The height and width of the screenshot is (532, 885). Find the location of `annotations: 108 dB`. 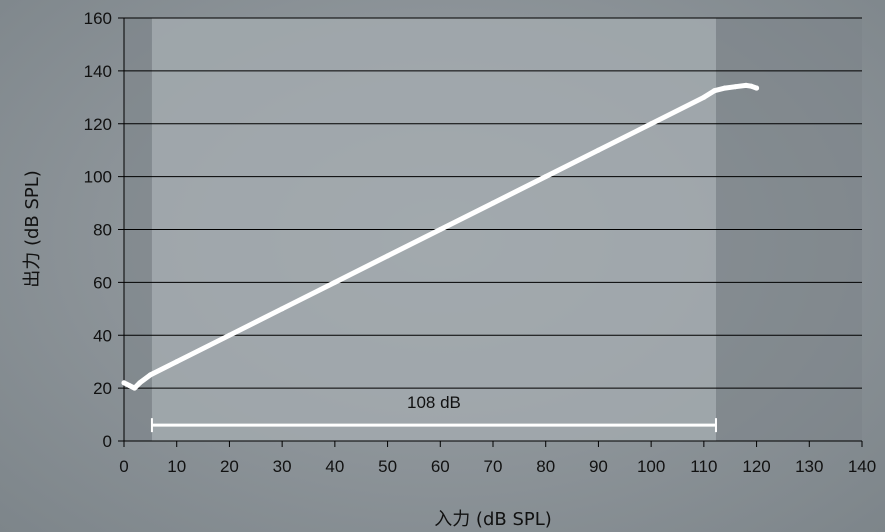

annotations: 108 dB is located at coordinates (433, 413).